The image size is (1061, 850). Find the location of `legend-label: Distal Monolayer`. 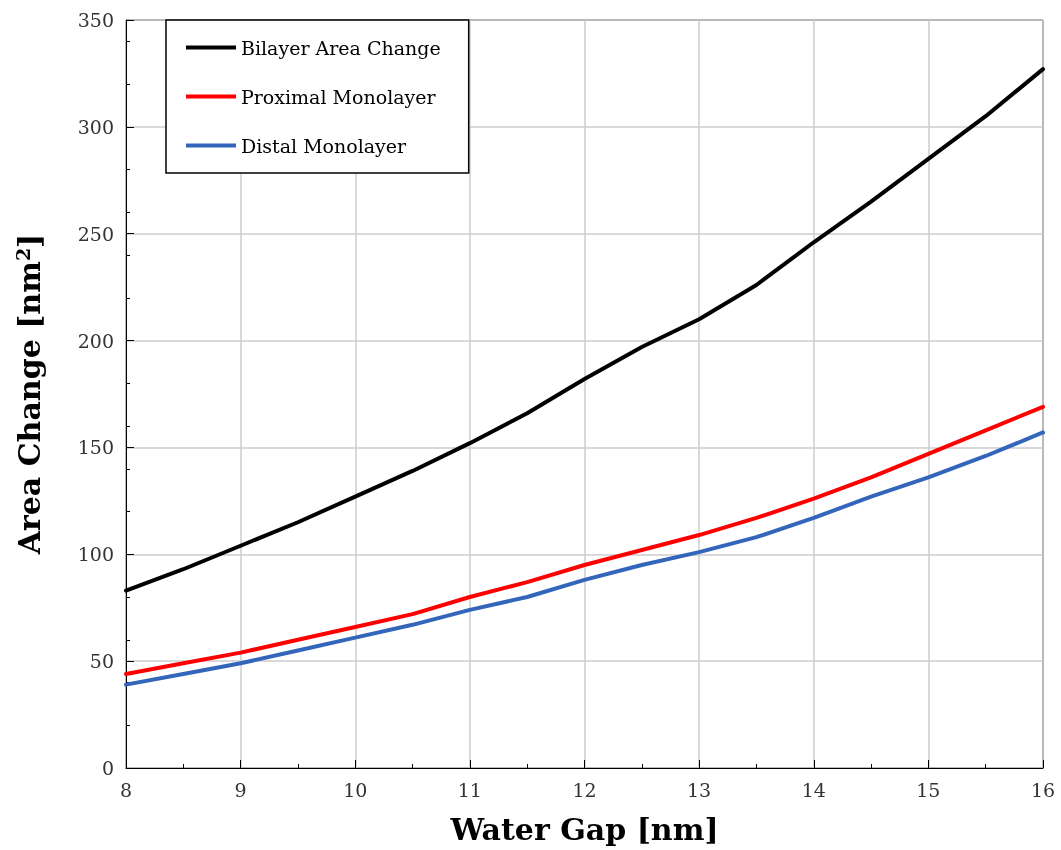

legend-label: Distal Monolayer is located at coordinates (324, 145).